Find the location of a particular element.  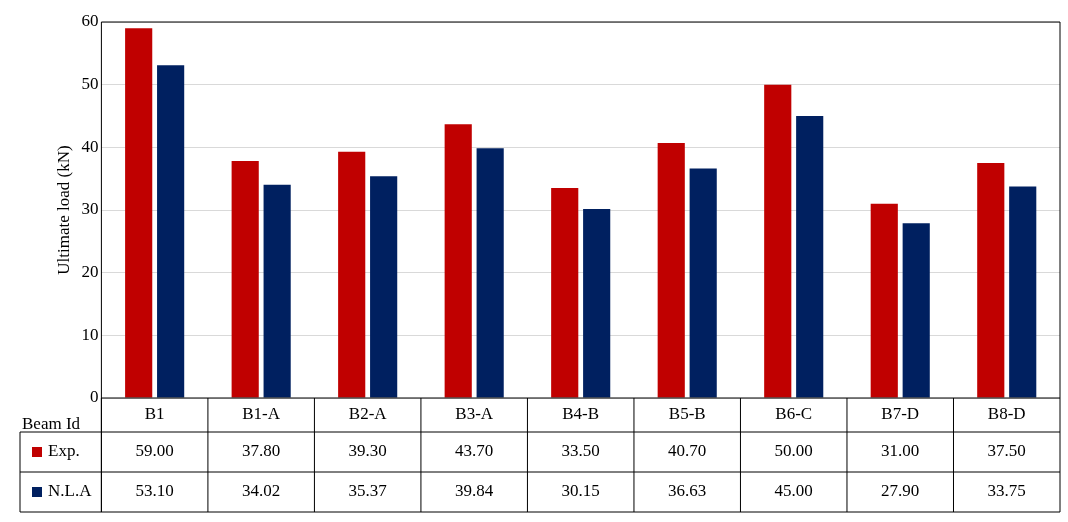

data-label: 39.84 is located at coordinates (474, 491).